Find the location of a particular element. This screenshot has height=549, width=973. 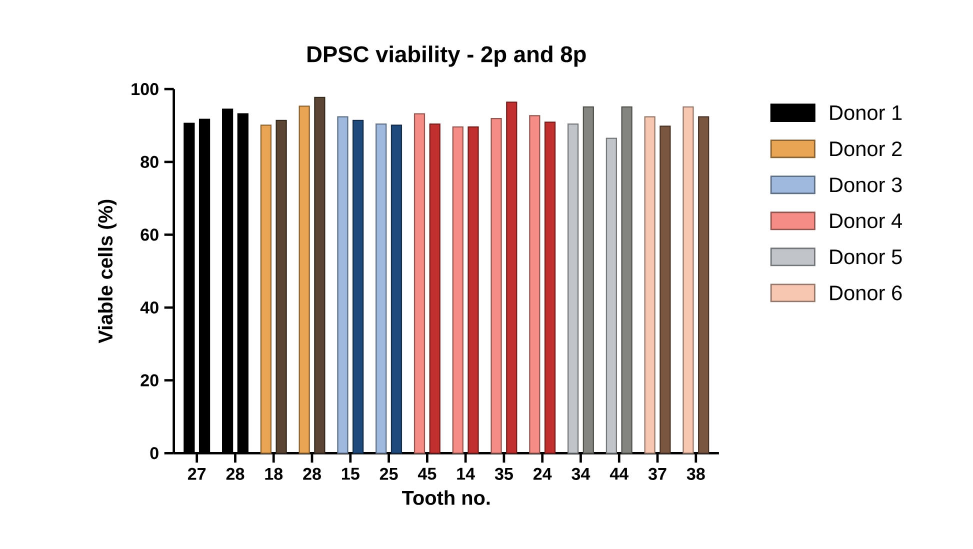

x-tick-label: 14 is located at coordinates (466, 474).